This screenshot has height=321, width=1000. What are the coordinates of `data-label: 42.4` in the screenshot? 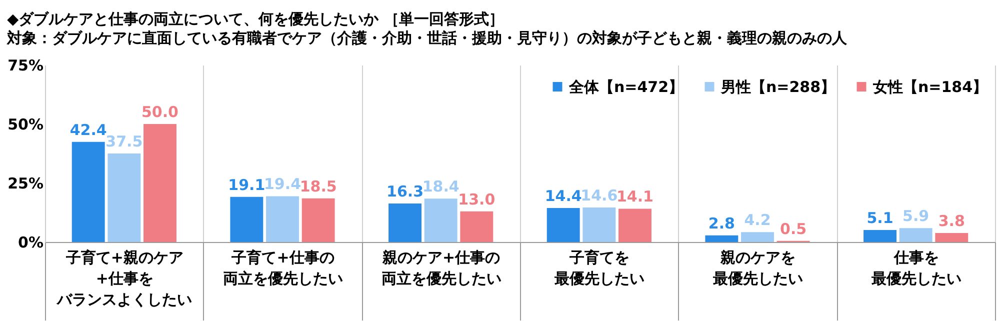 It's located at (88, 129).